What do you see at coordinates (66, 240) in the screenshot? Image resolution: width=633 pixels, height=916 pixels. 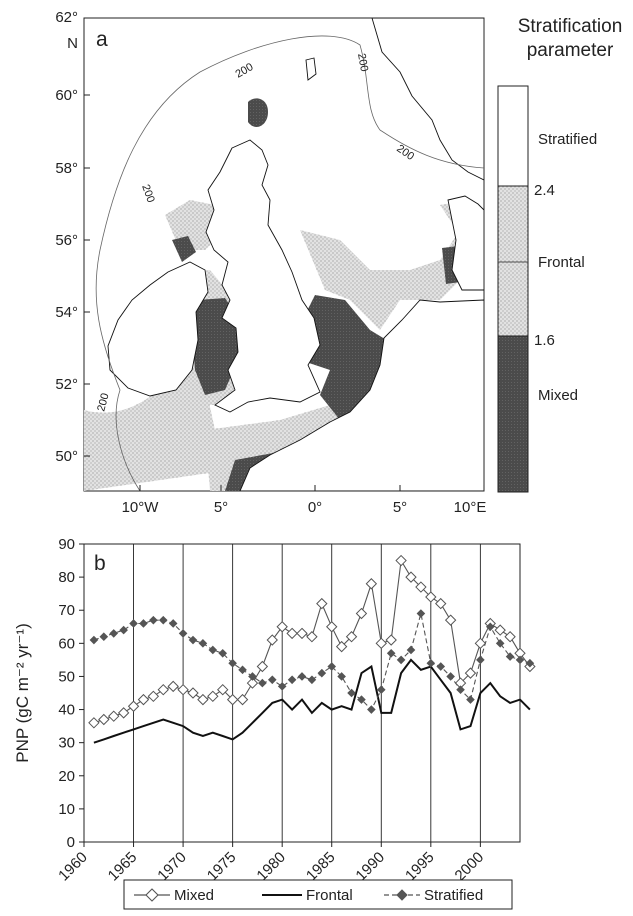 I see `lat-label: 56°` at bounding box center [66, 240].